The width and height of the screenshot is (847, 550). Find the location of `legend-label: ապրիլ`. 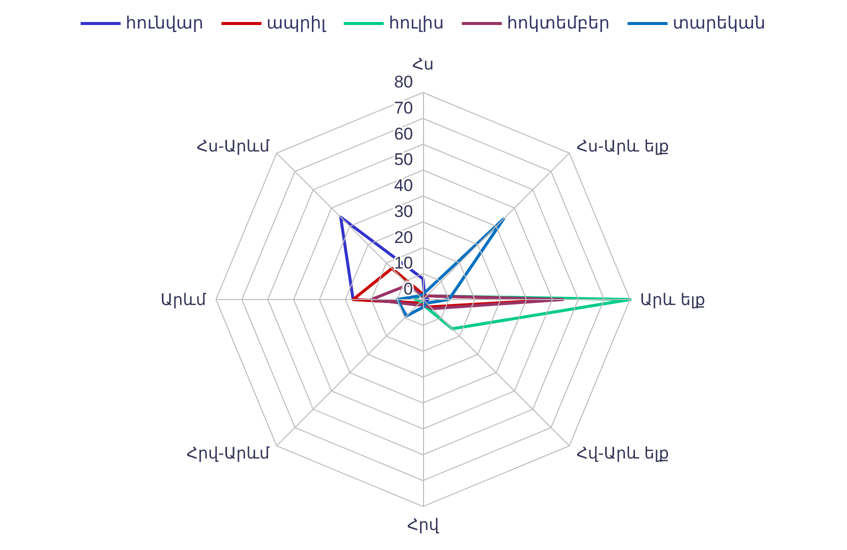

legend-label: ապրիլ is located at coordinates (297, 24).